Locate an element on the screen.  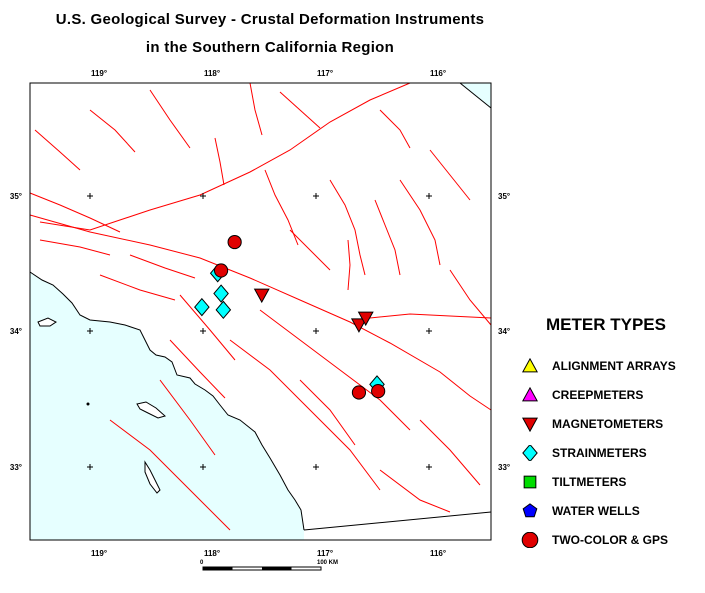
legend-title: METER TYPES is located at coordinates (606, 324).